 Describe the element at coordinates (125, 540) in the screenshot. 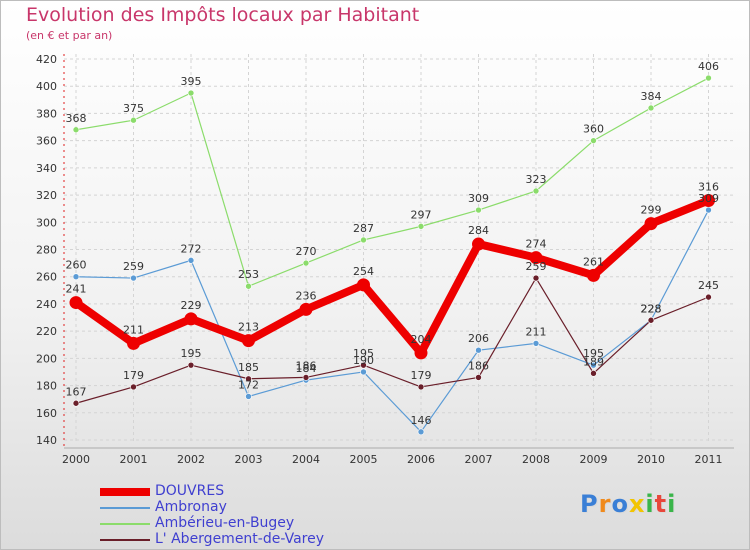

I see `legend-swatch-abergement` at that location.